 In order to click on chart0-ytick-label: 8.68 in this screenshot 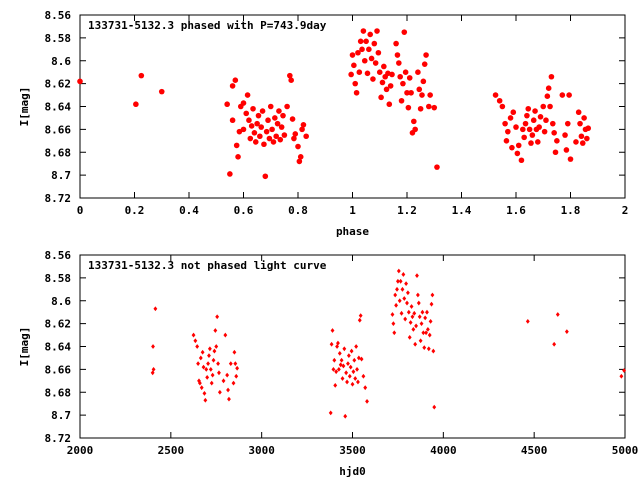, I will do `click(58, 152)`.